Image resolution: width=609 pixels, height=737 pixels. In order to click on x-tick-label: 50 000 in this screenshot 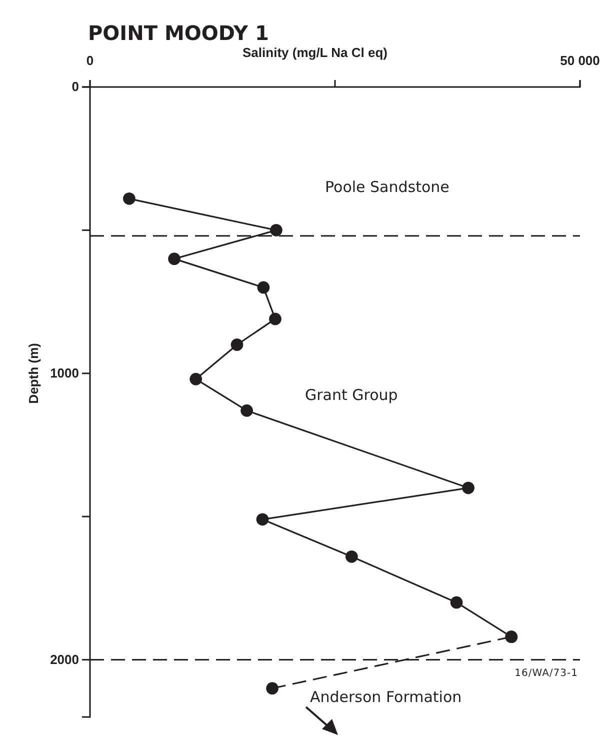, I will do `click(580, 60)`.